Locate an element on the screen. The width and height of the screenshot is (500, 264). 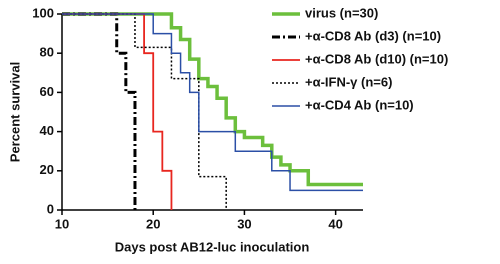
y-axis-label: Percent survival is located at coordinates (14, 112).